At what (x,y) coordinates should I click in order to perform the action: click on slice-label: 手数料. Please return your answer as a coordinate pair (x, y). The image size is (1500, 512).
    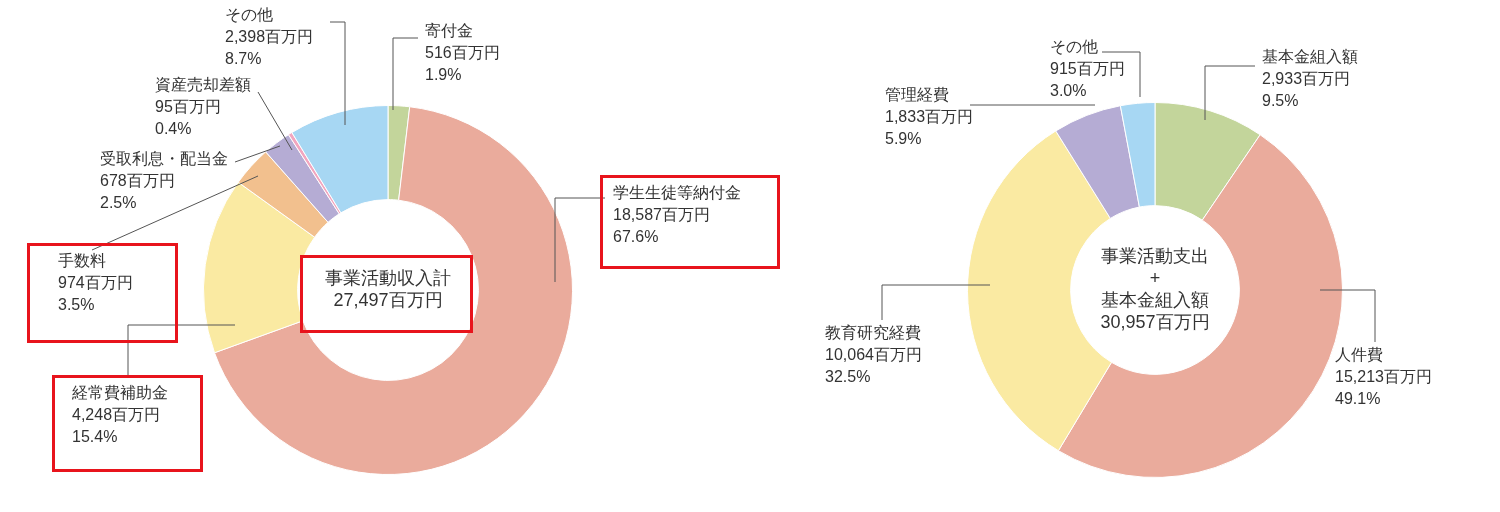
    Looking at the image, I should click on (82, 261).